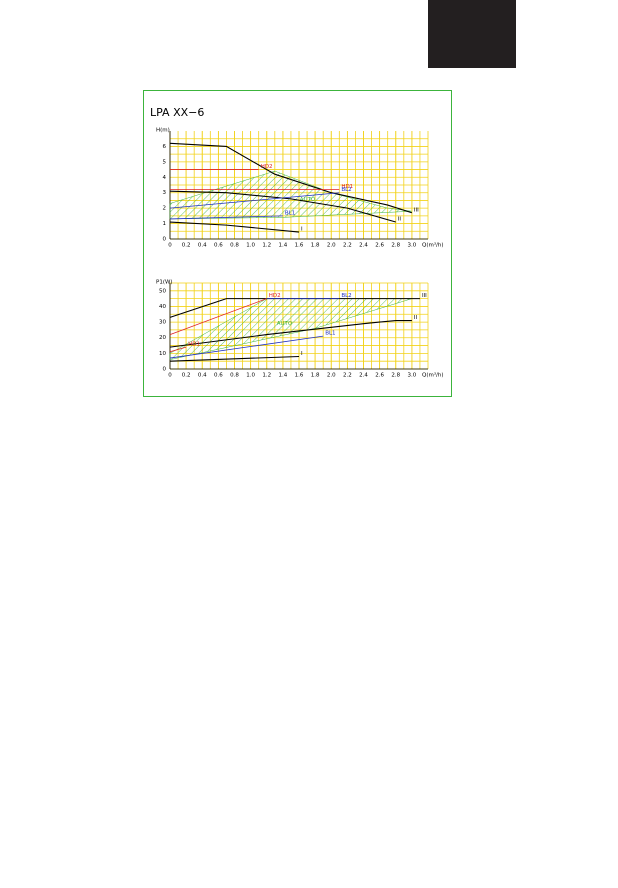  Describe the element at coordinates (162, 307) in the screenshot. I see `y-tick-label: 40` at that location.